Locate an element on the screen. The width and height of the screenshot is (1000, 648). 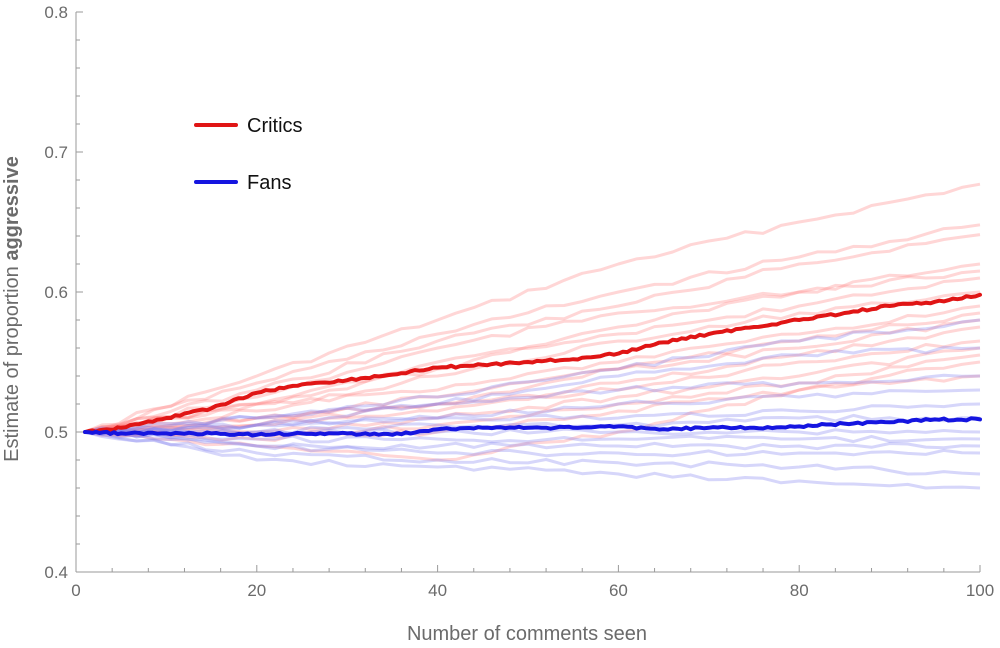
legend-fans-label: Fans is located at coordinates (269, 183).